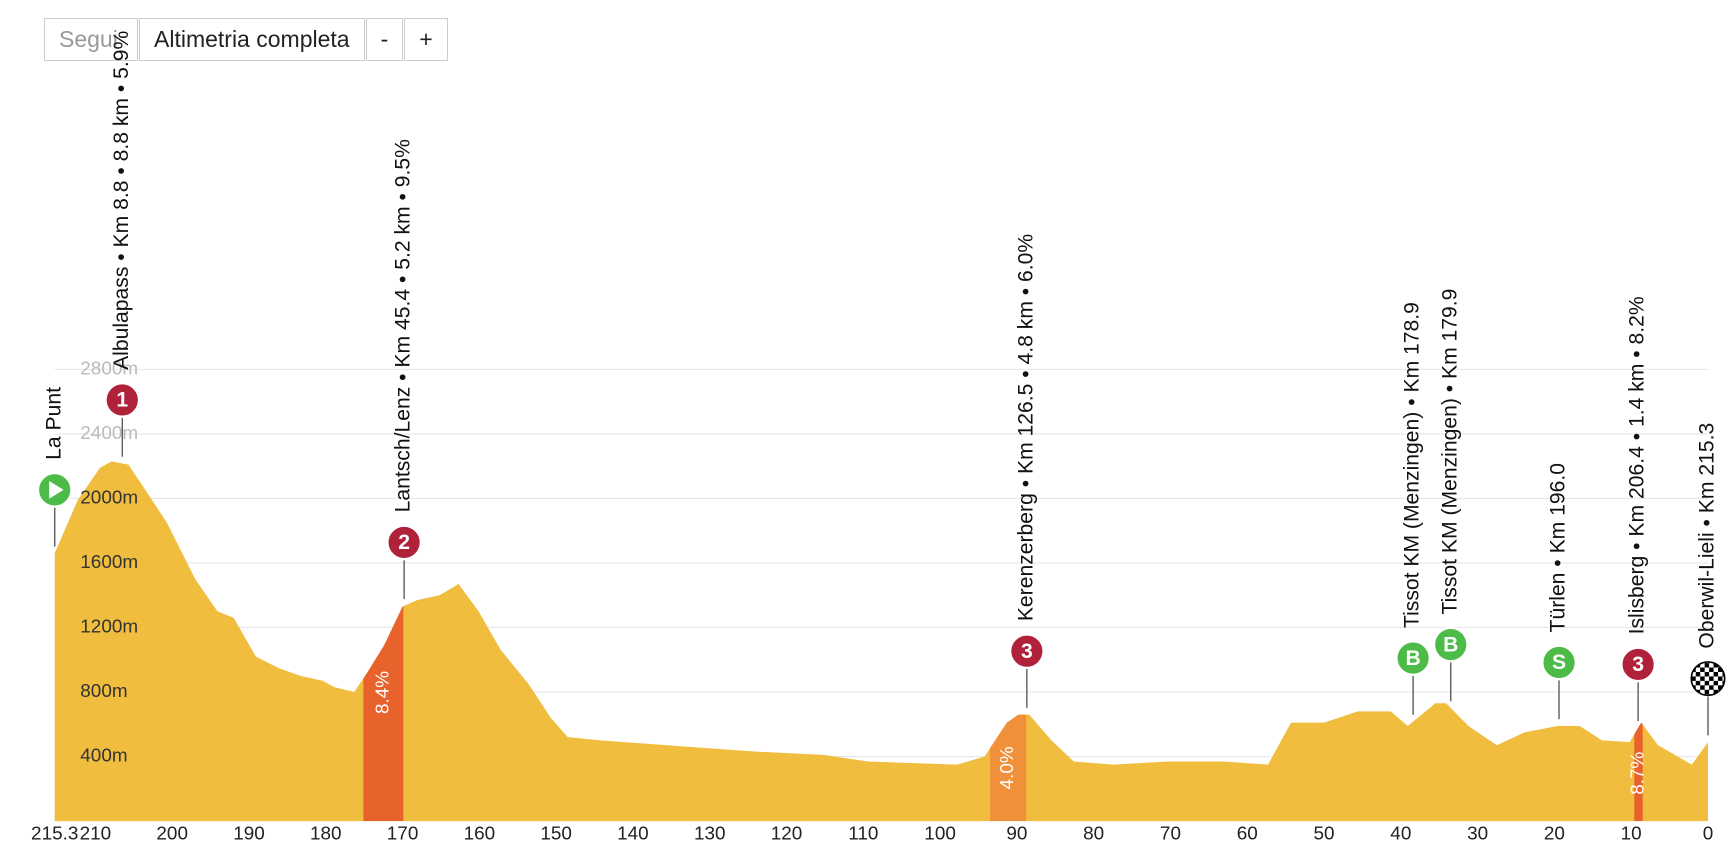  What do you see at coordinates (1016, 833) in the screenshot?
I see `x-tick-label: 90` at bounding box center [1016, 833].